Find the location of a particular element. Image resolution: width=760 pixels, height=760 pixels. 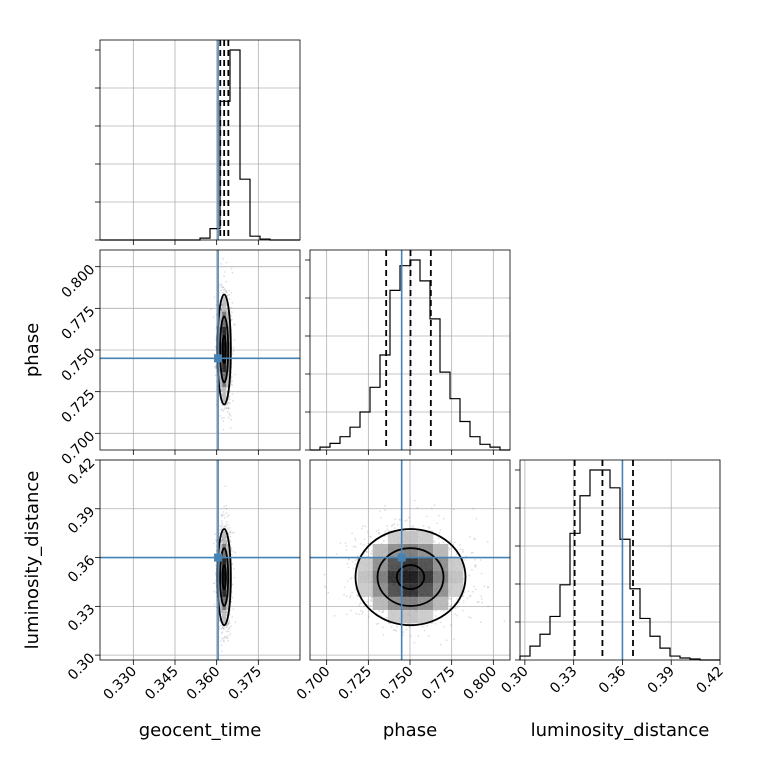

x-axis-label-luminosity_distance: luminosity_distance is located at coordinates (620, 730).